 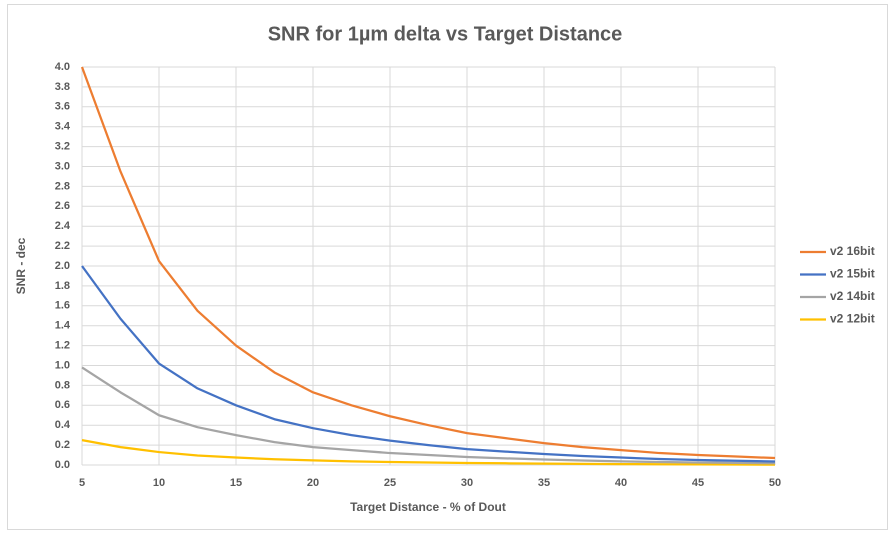 What do you see at coordinates (62, 166) in the screenshot?
I see `y-tick-label: 3.0` at bounding box center [62, 166].